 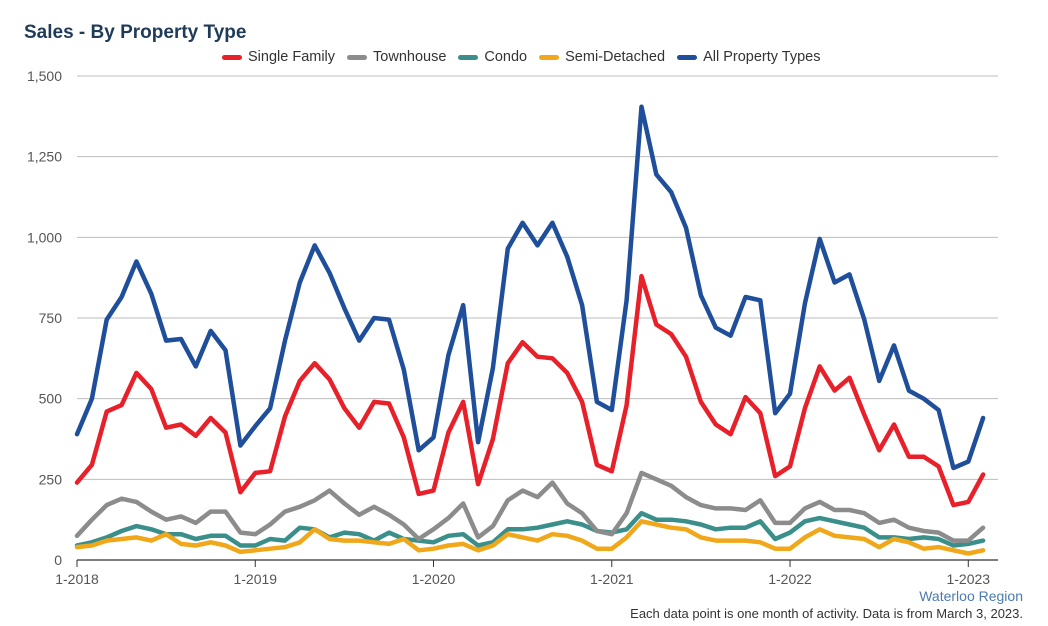 I want to click on x-tick-label: 1-2022, so click(x=790, y=579).